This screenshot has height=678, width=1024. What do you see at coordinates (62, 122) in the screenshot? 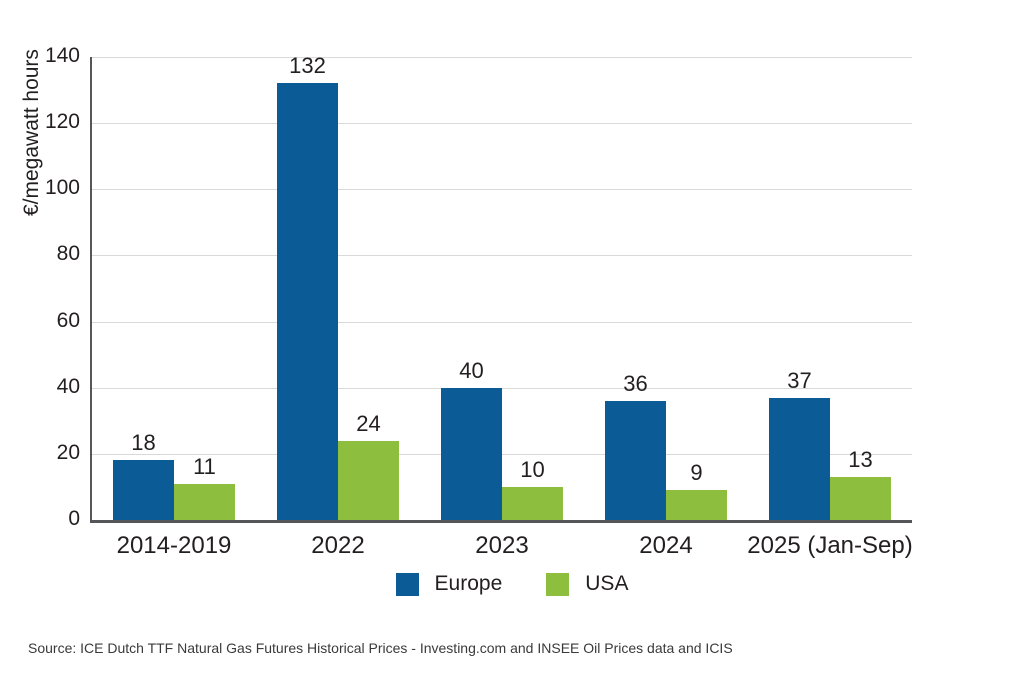
I see `y-tick-label: 120` at bounding box center [62, 122].